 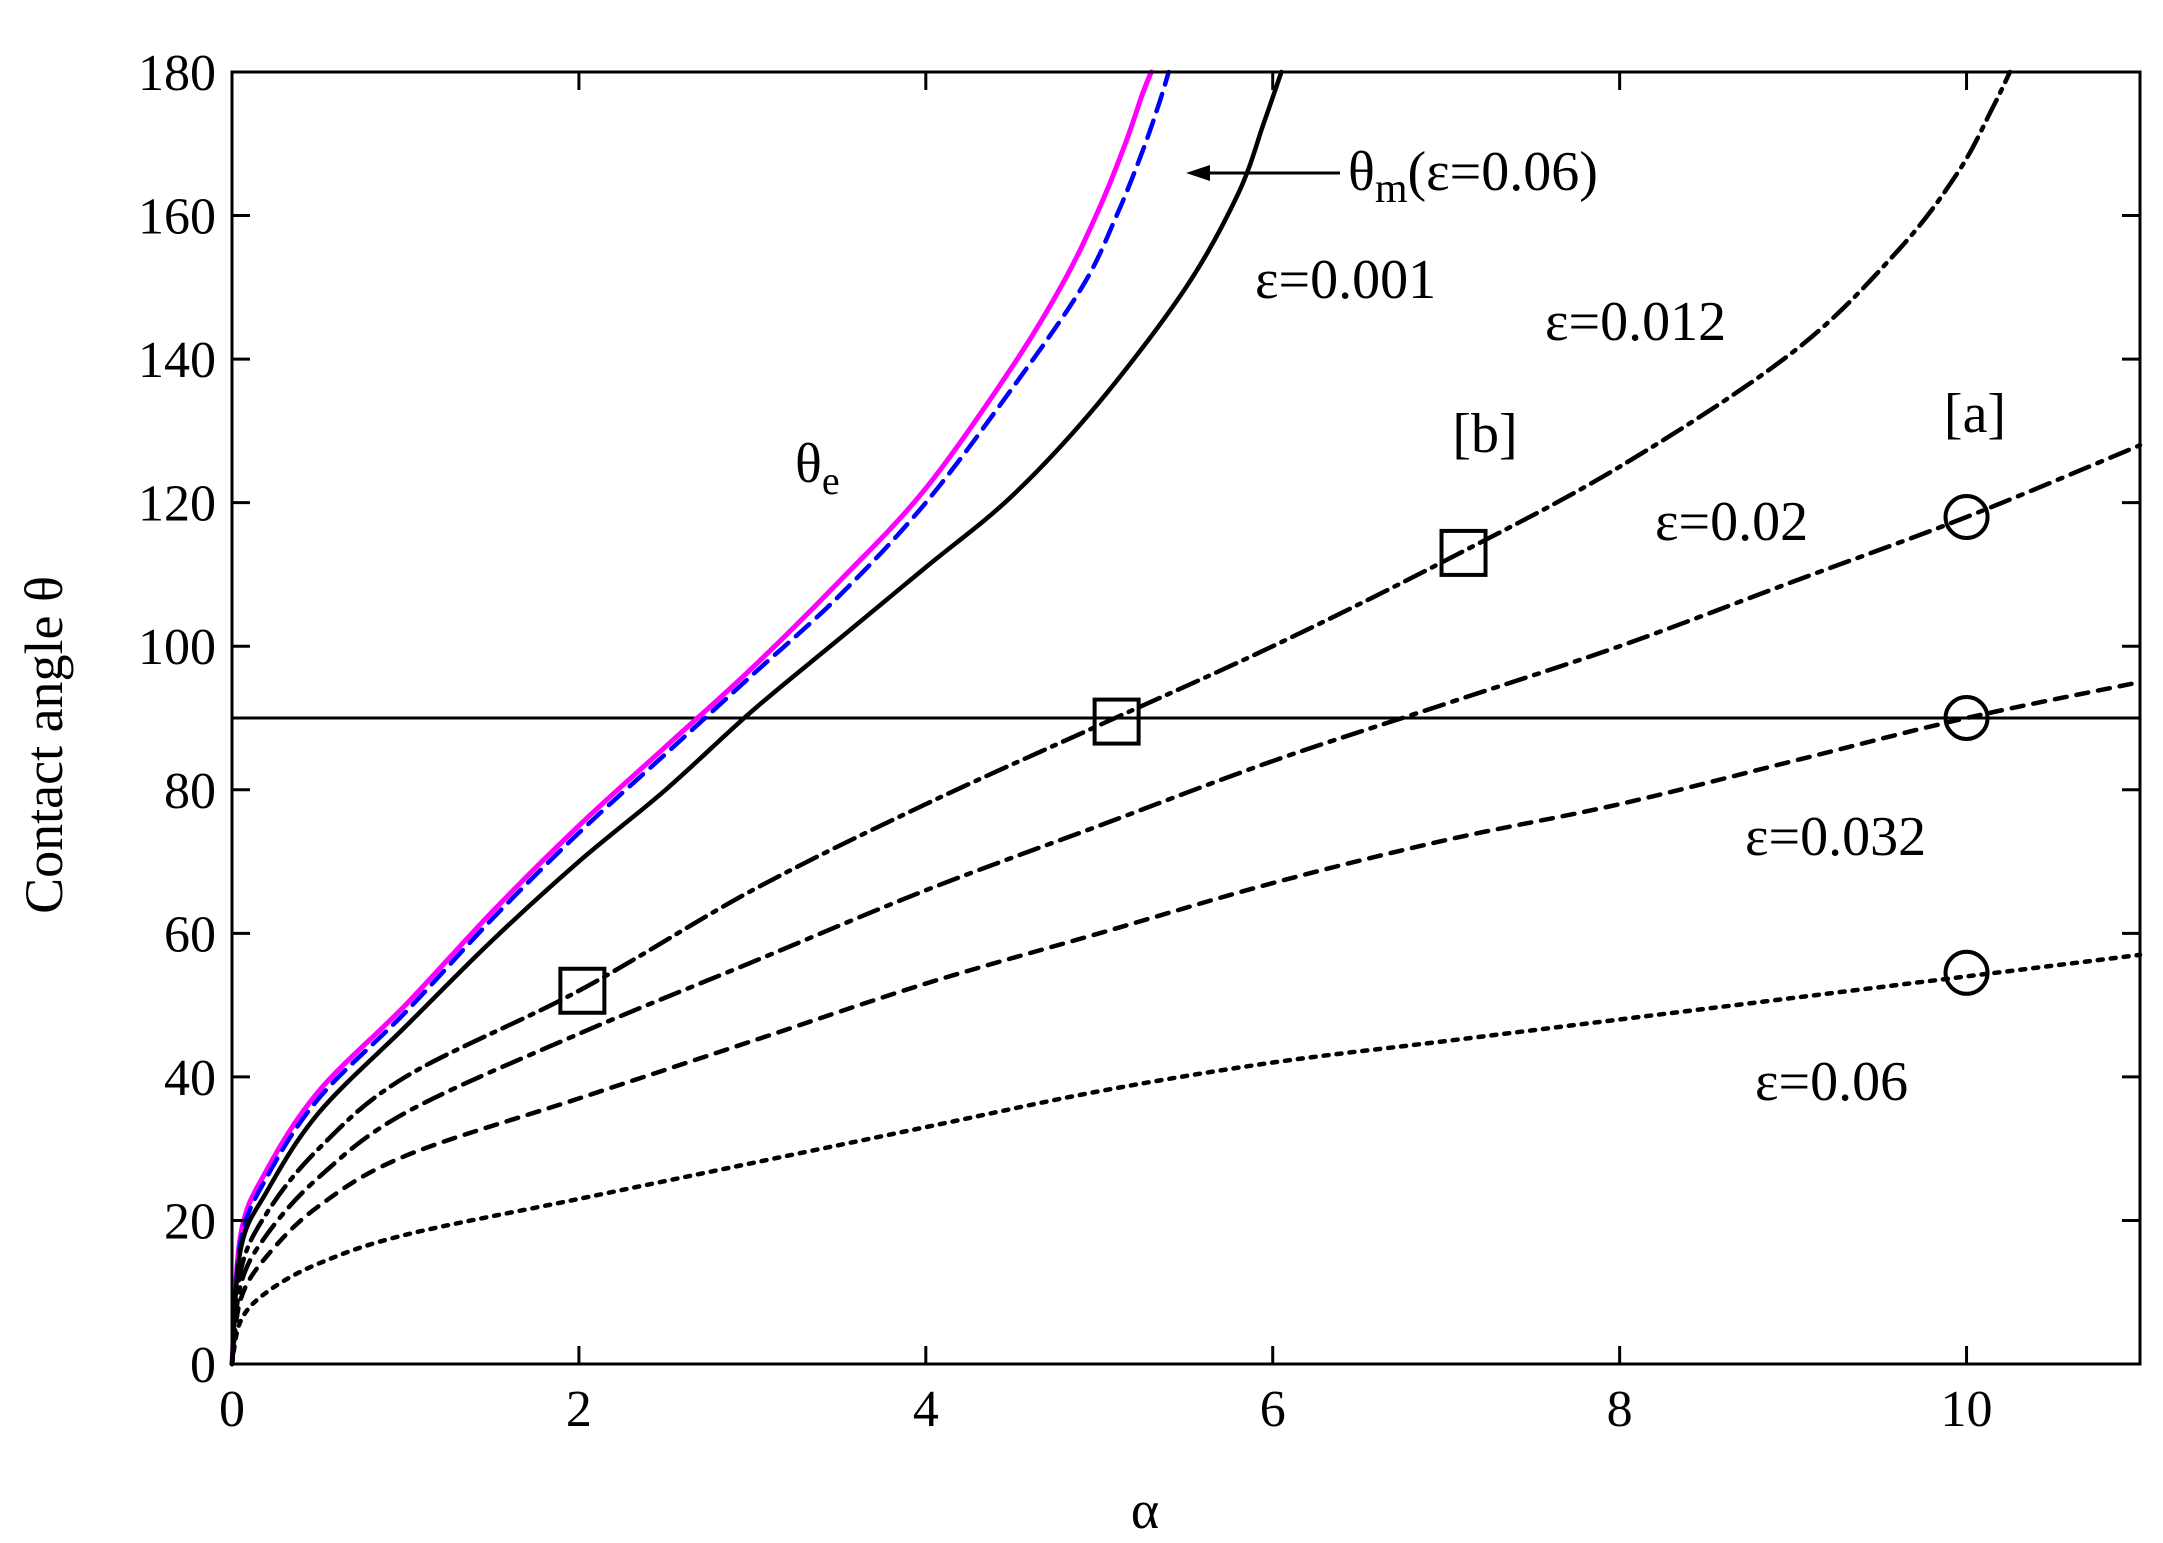 I want to click on x-tick-label: 6, so click(x=1273, y=1409).